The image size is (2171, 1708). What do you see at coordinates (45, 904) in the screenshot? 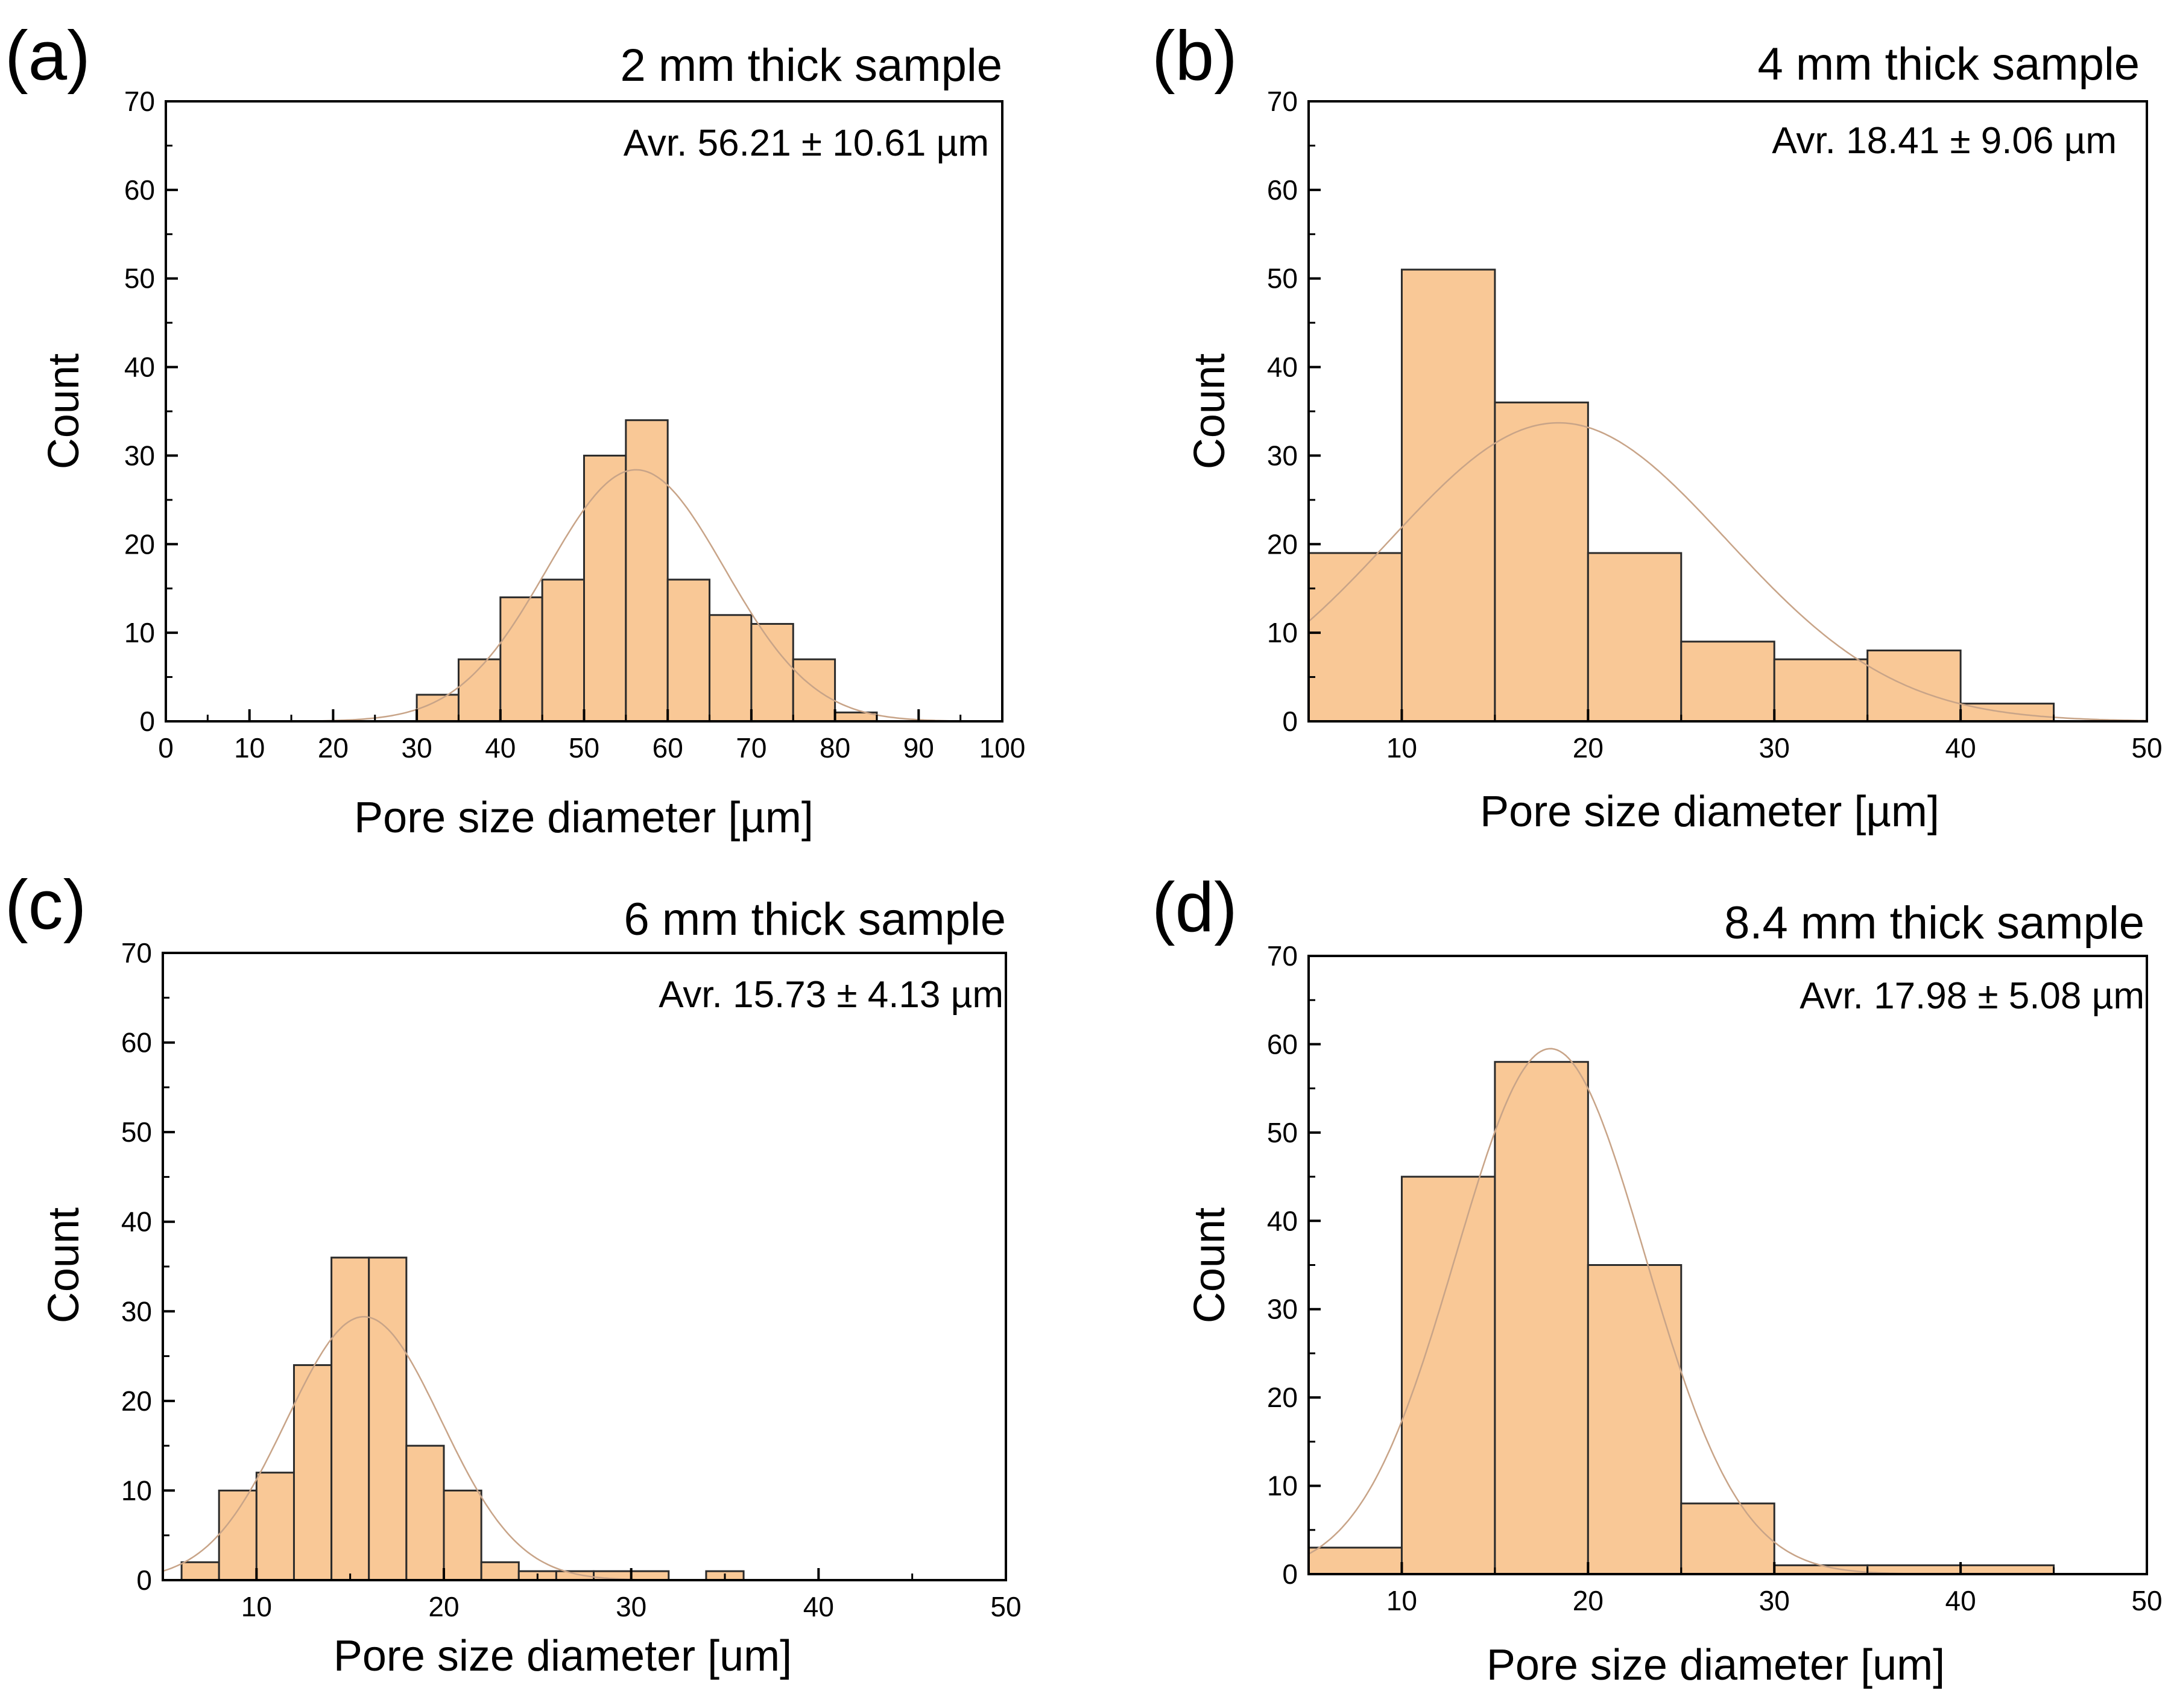
I see `panel-letter: (c)` at bounding box center [45, 904].